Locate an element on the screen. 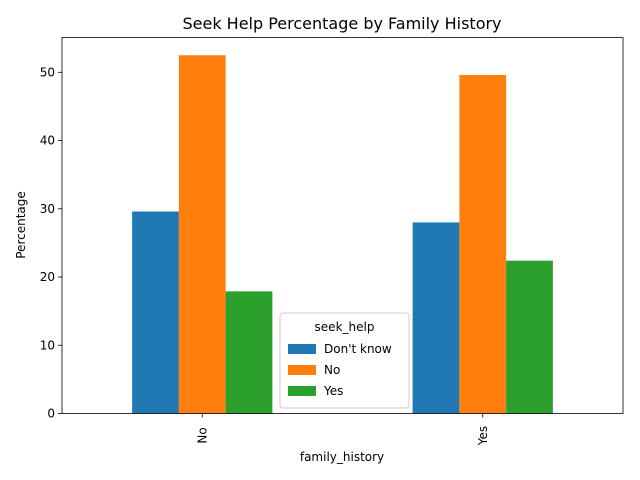 Image resolution: width=640 pixels, height=480 pixels. legend: seek_help Don't know No Yes is located at coordinates (344, 360).